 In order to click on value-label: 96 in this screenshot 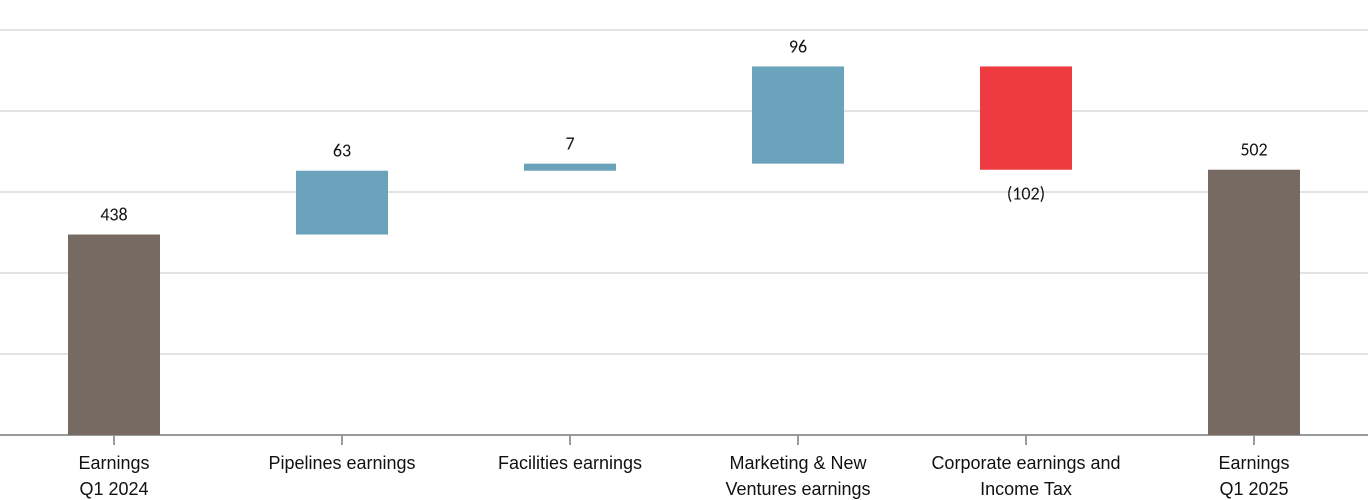, I will do `click(798, 46)`.